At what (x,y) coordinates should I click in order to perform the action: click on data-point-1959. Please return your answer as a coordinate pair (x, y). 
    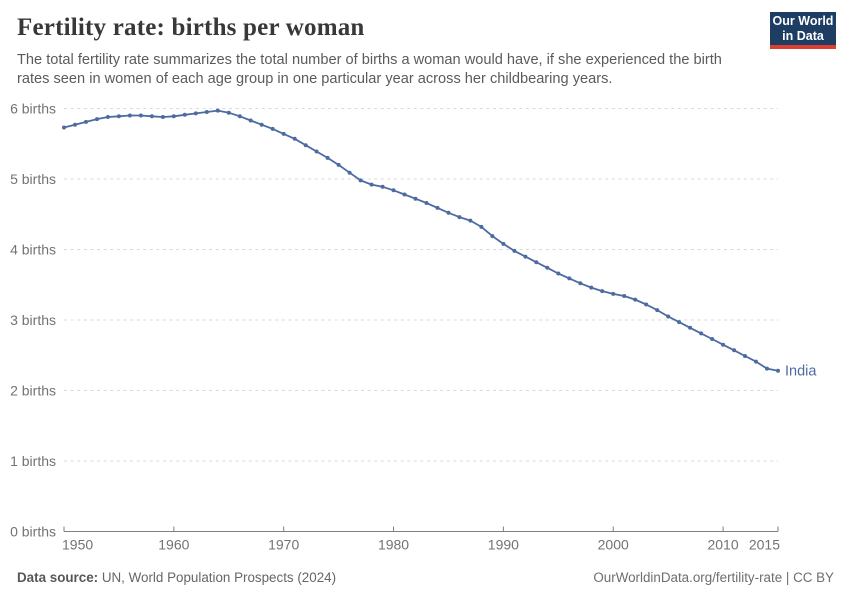
    Looking at the image, I should click on (162, 117).